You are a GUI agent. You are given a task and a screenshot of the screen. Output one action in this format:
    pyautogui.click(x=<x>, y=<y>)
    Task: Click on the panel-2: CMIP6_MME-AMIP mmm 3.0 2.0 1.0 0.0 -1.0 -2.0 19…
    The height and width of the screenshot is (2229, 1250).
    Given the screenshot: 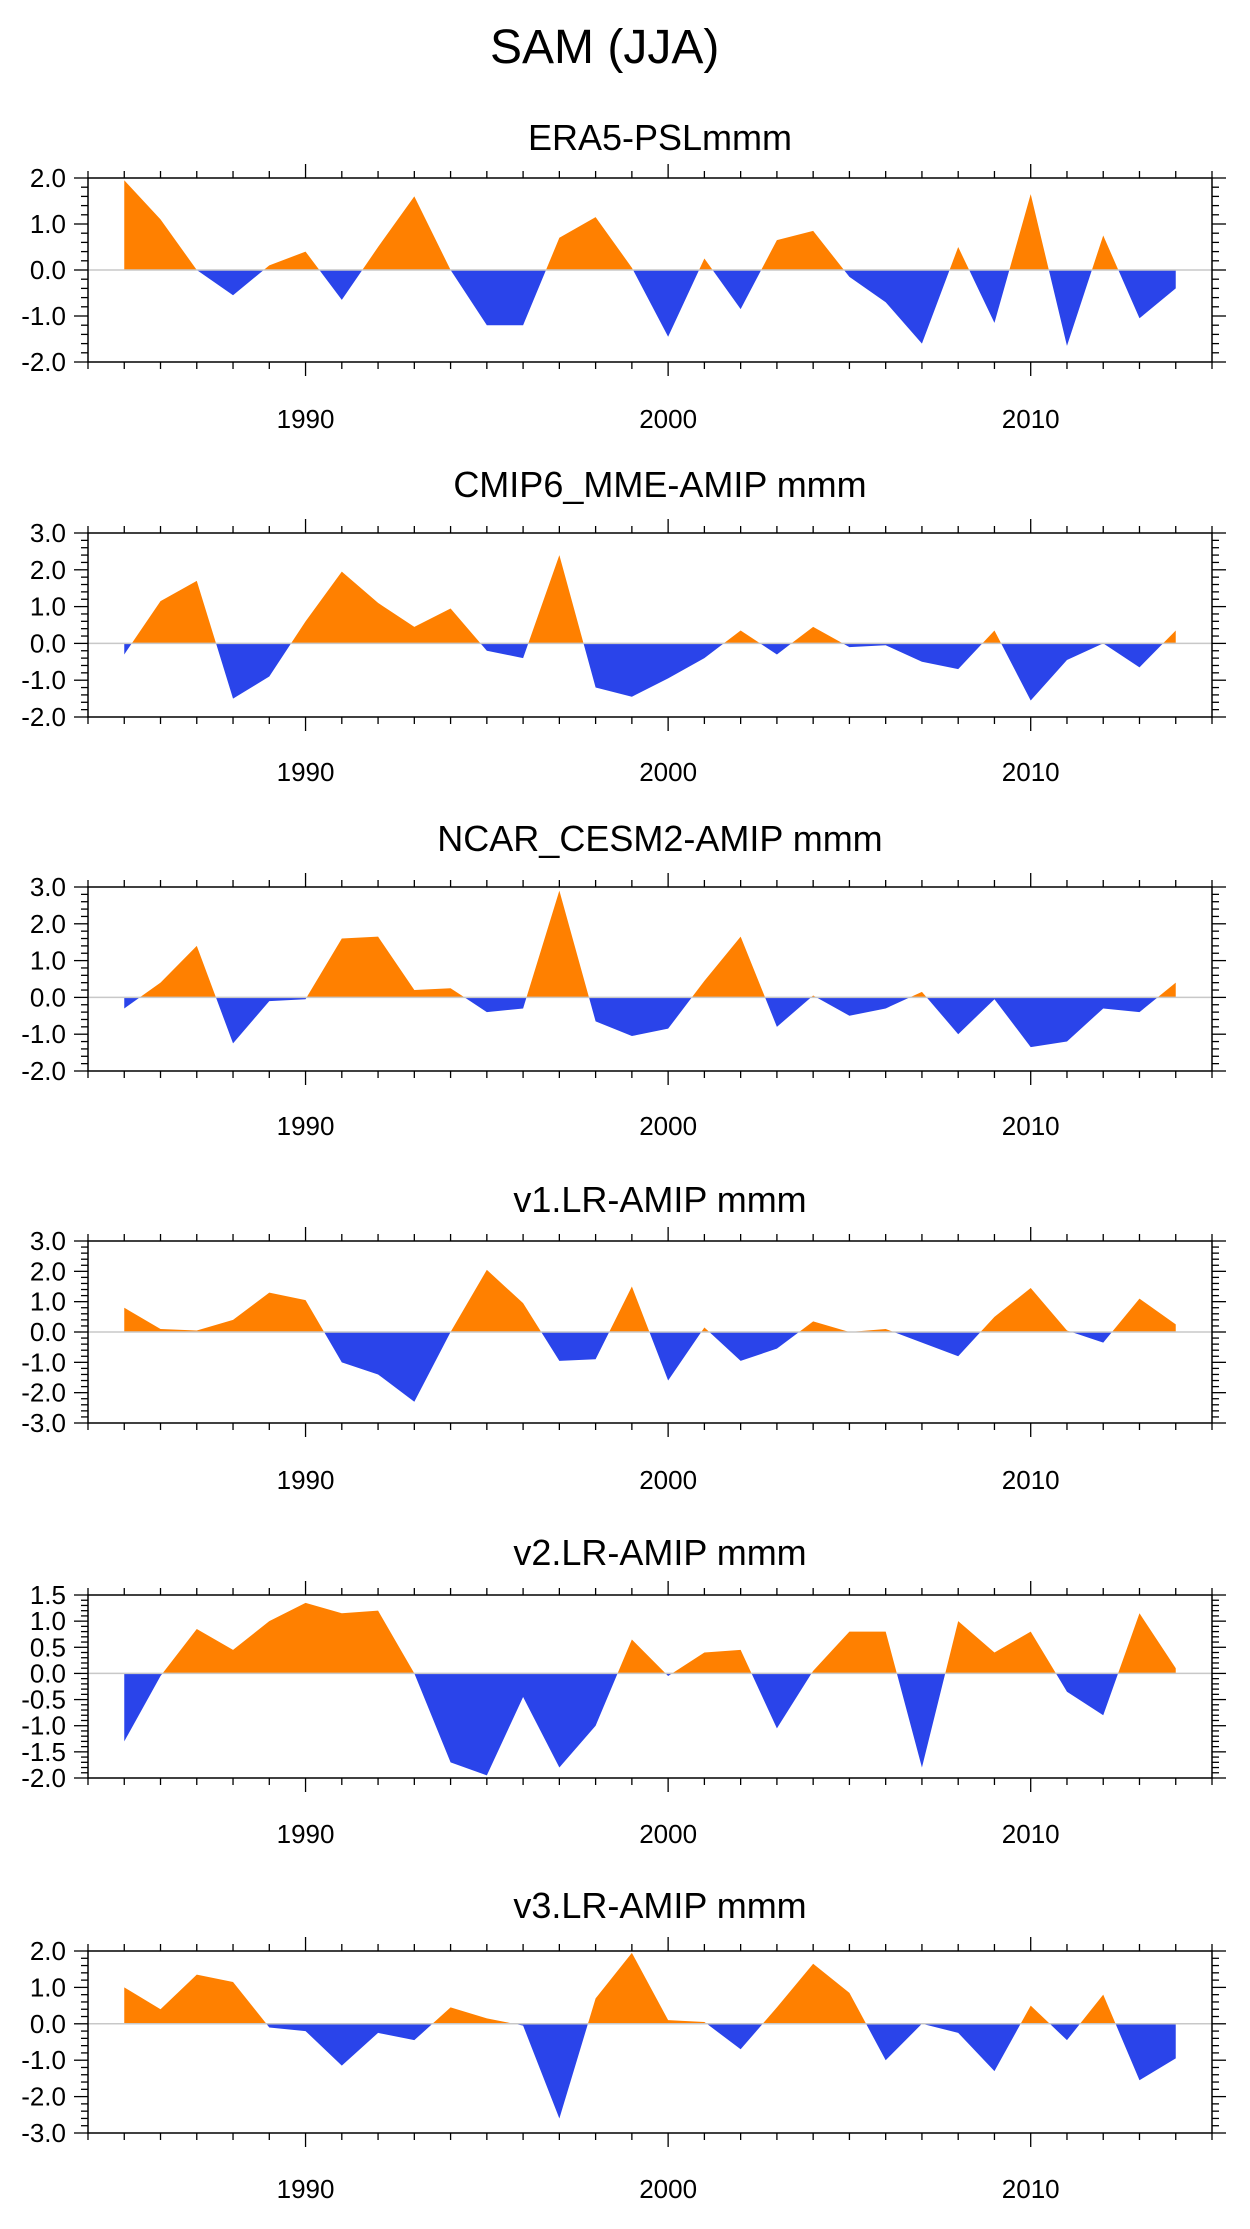 What is the action you would take?
    pyautogui.click(x=623, y=625)
    